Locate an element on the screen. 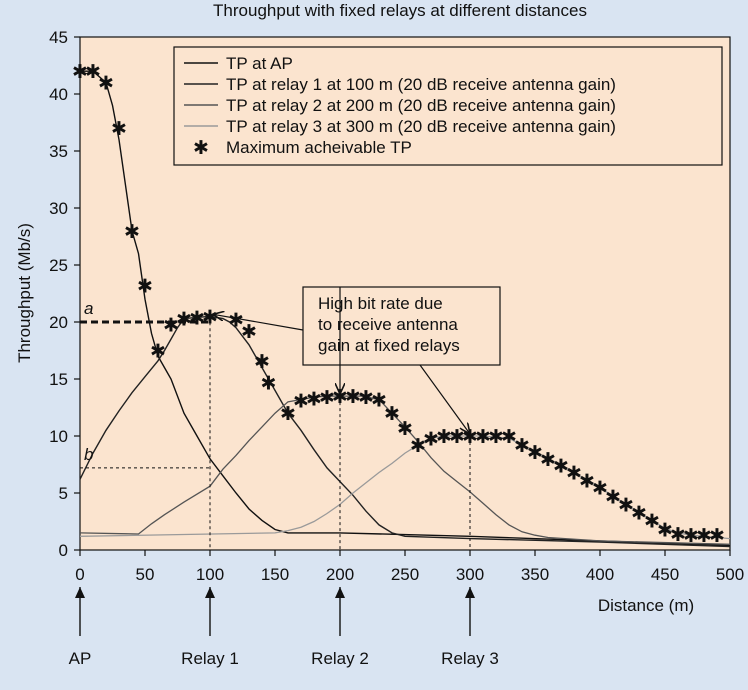 The height and width of the screenshot is (690, 748). y-tick-label: 5 is located at coordinates (63, 493).